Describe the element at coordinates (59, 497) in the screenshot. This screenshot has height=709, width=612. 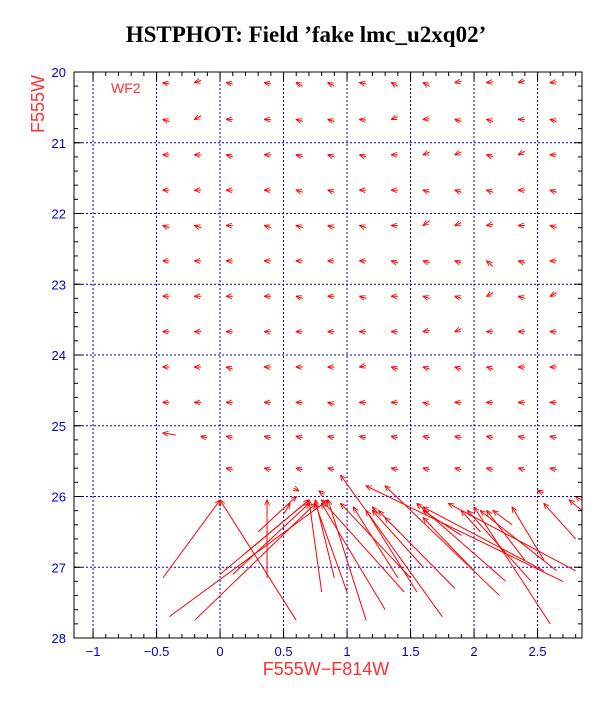
I see `y-tick-label: 26` at that location.